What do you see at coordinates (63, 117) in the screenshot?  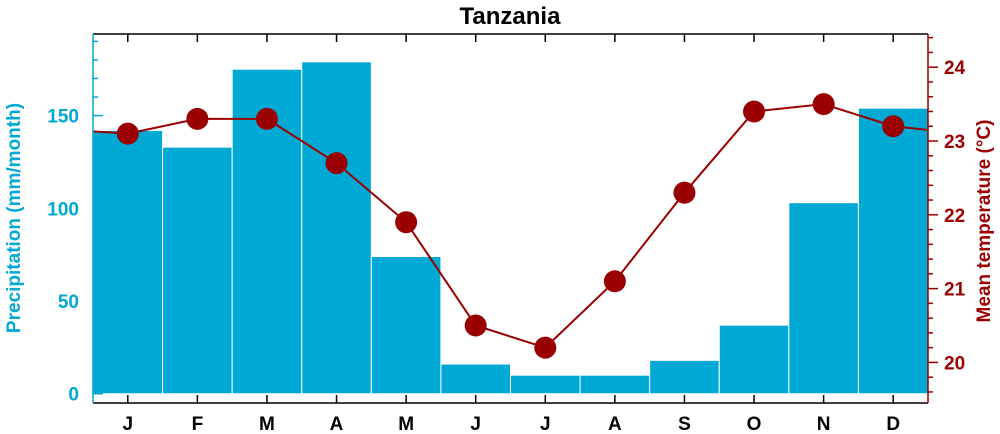 I see `y-tick-label-left: 150` at bounding box center [63, 117].